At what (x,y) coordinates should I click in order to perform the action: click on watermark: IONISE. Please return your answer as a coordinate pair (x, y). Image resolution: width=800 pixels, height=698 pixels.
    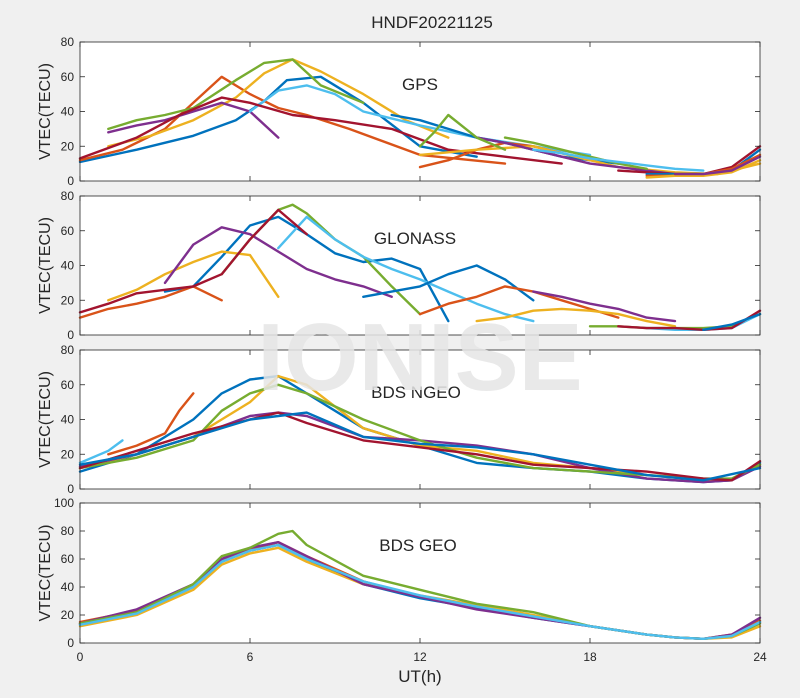
    Looking at the image, I should click on (419, 357).